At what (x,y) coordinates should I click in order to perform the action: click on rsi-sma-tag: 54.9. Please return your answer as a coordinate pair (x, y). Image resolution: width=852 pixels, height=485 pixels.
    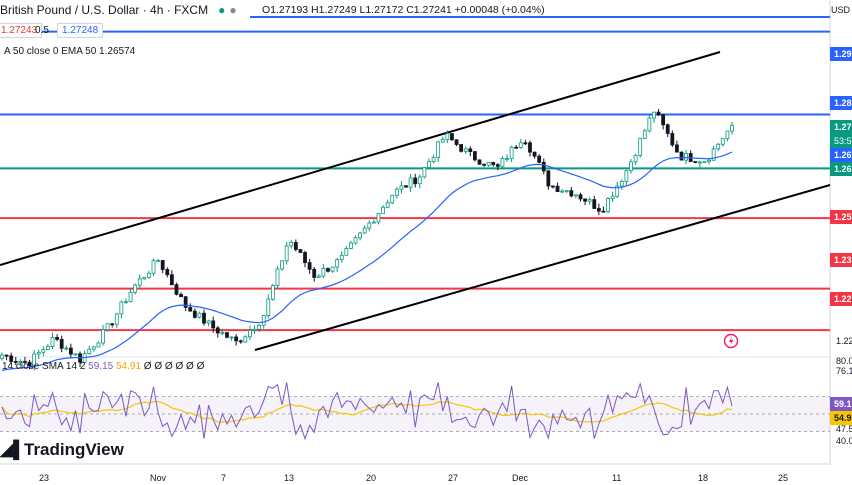
    Looking at the image, I should click on (841, 418).